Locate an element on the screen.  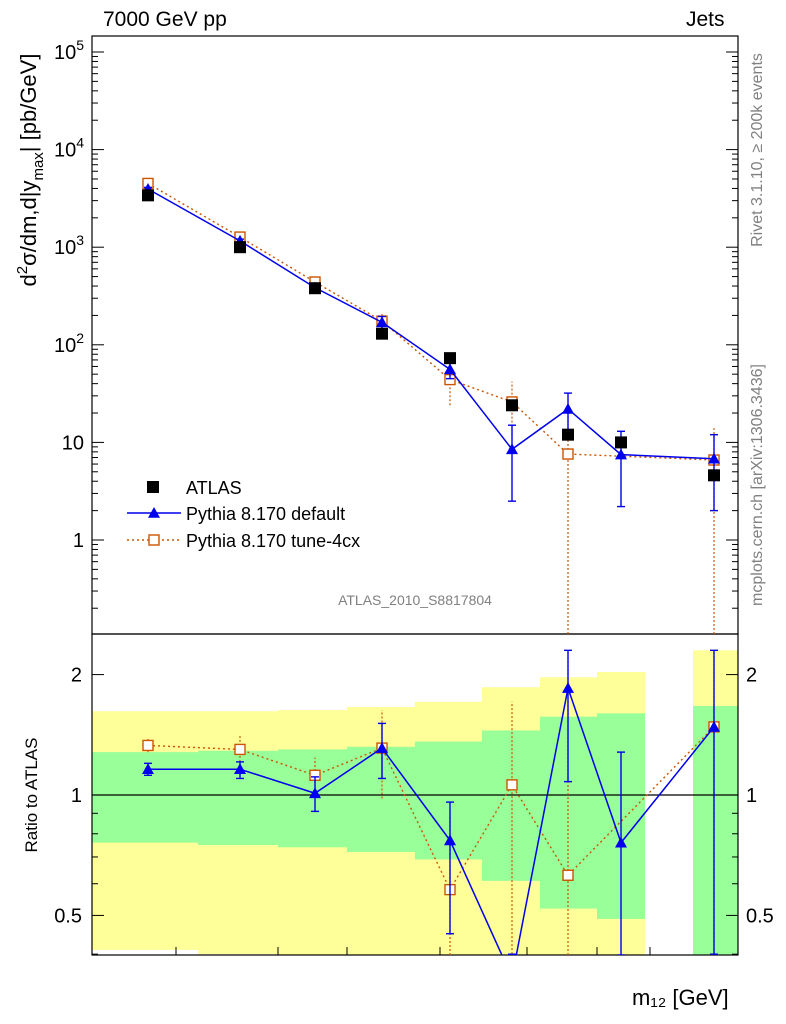
y-tick-label: 10 is located at coordinates (73, 443).